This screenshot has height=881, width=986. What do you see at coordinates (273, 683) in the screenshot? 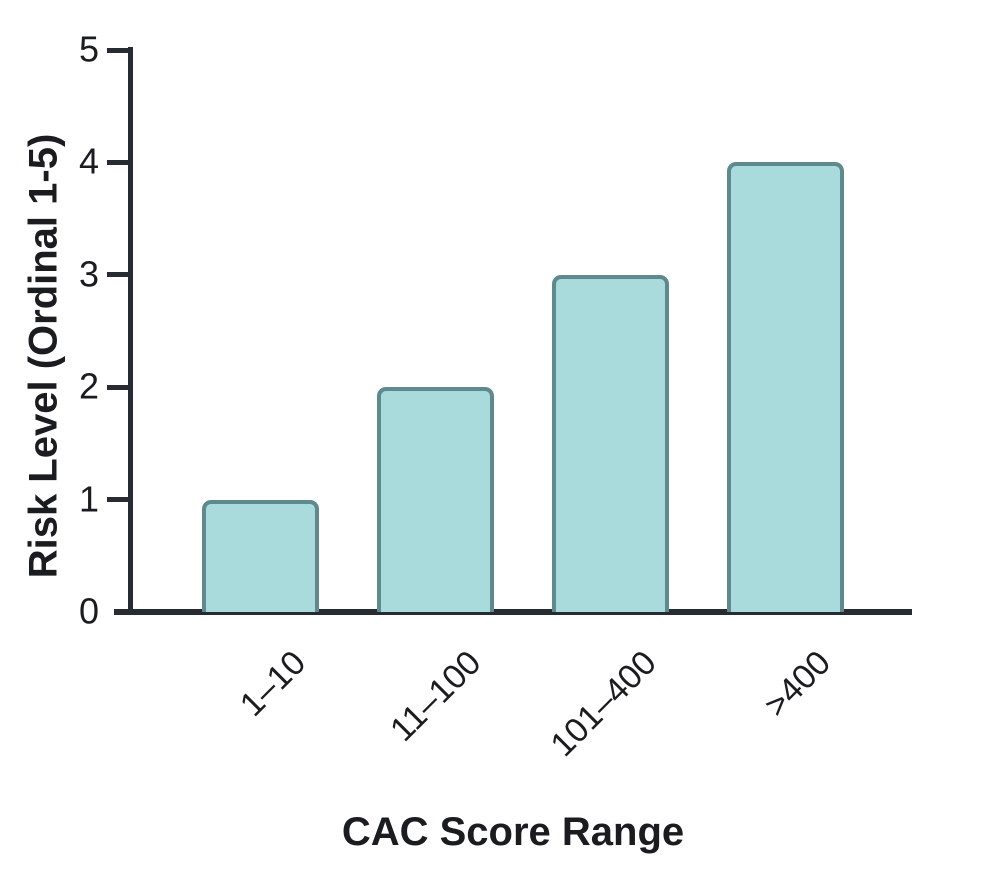
I see `x-tick-label: 1–10` at bounding box center [273, 683].